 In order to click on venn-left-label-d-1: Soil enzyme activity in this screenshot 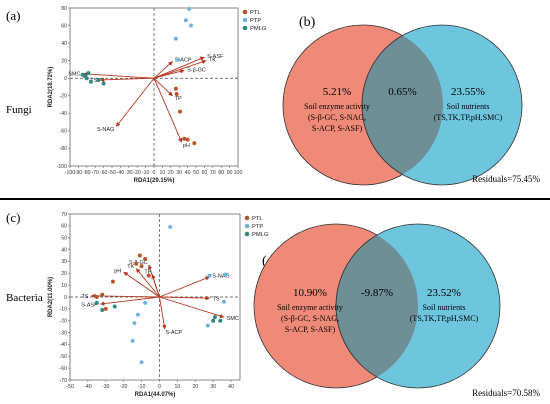, I will do `click(310, 307)`.